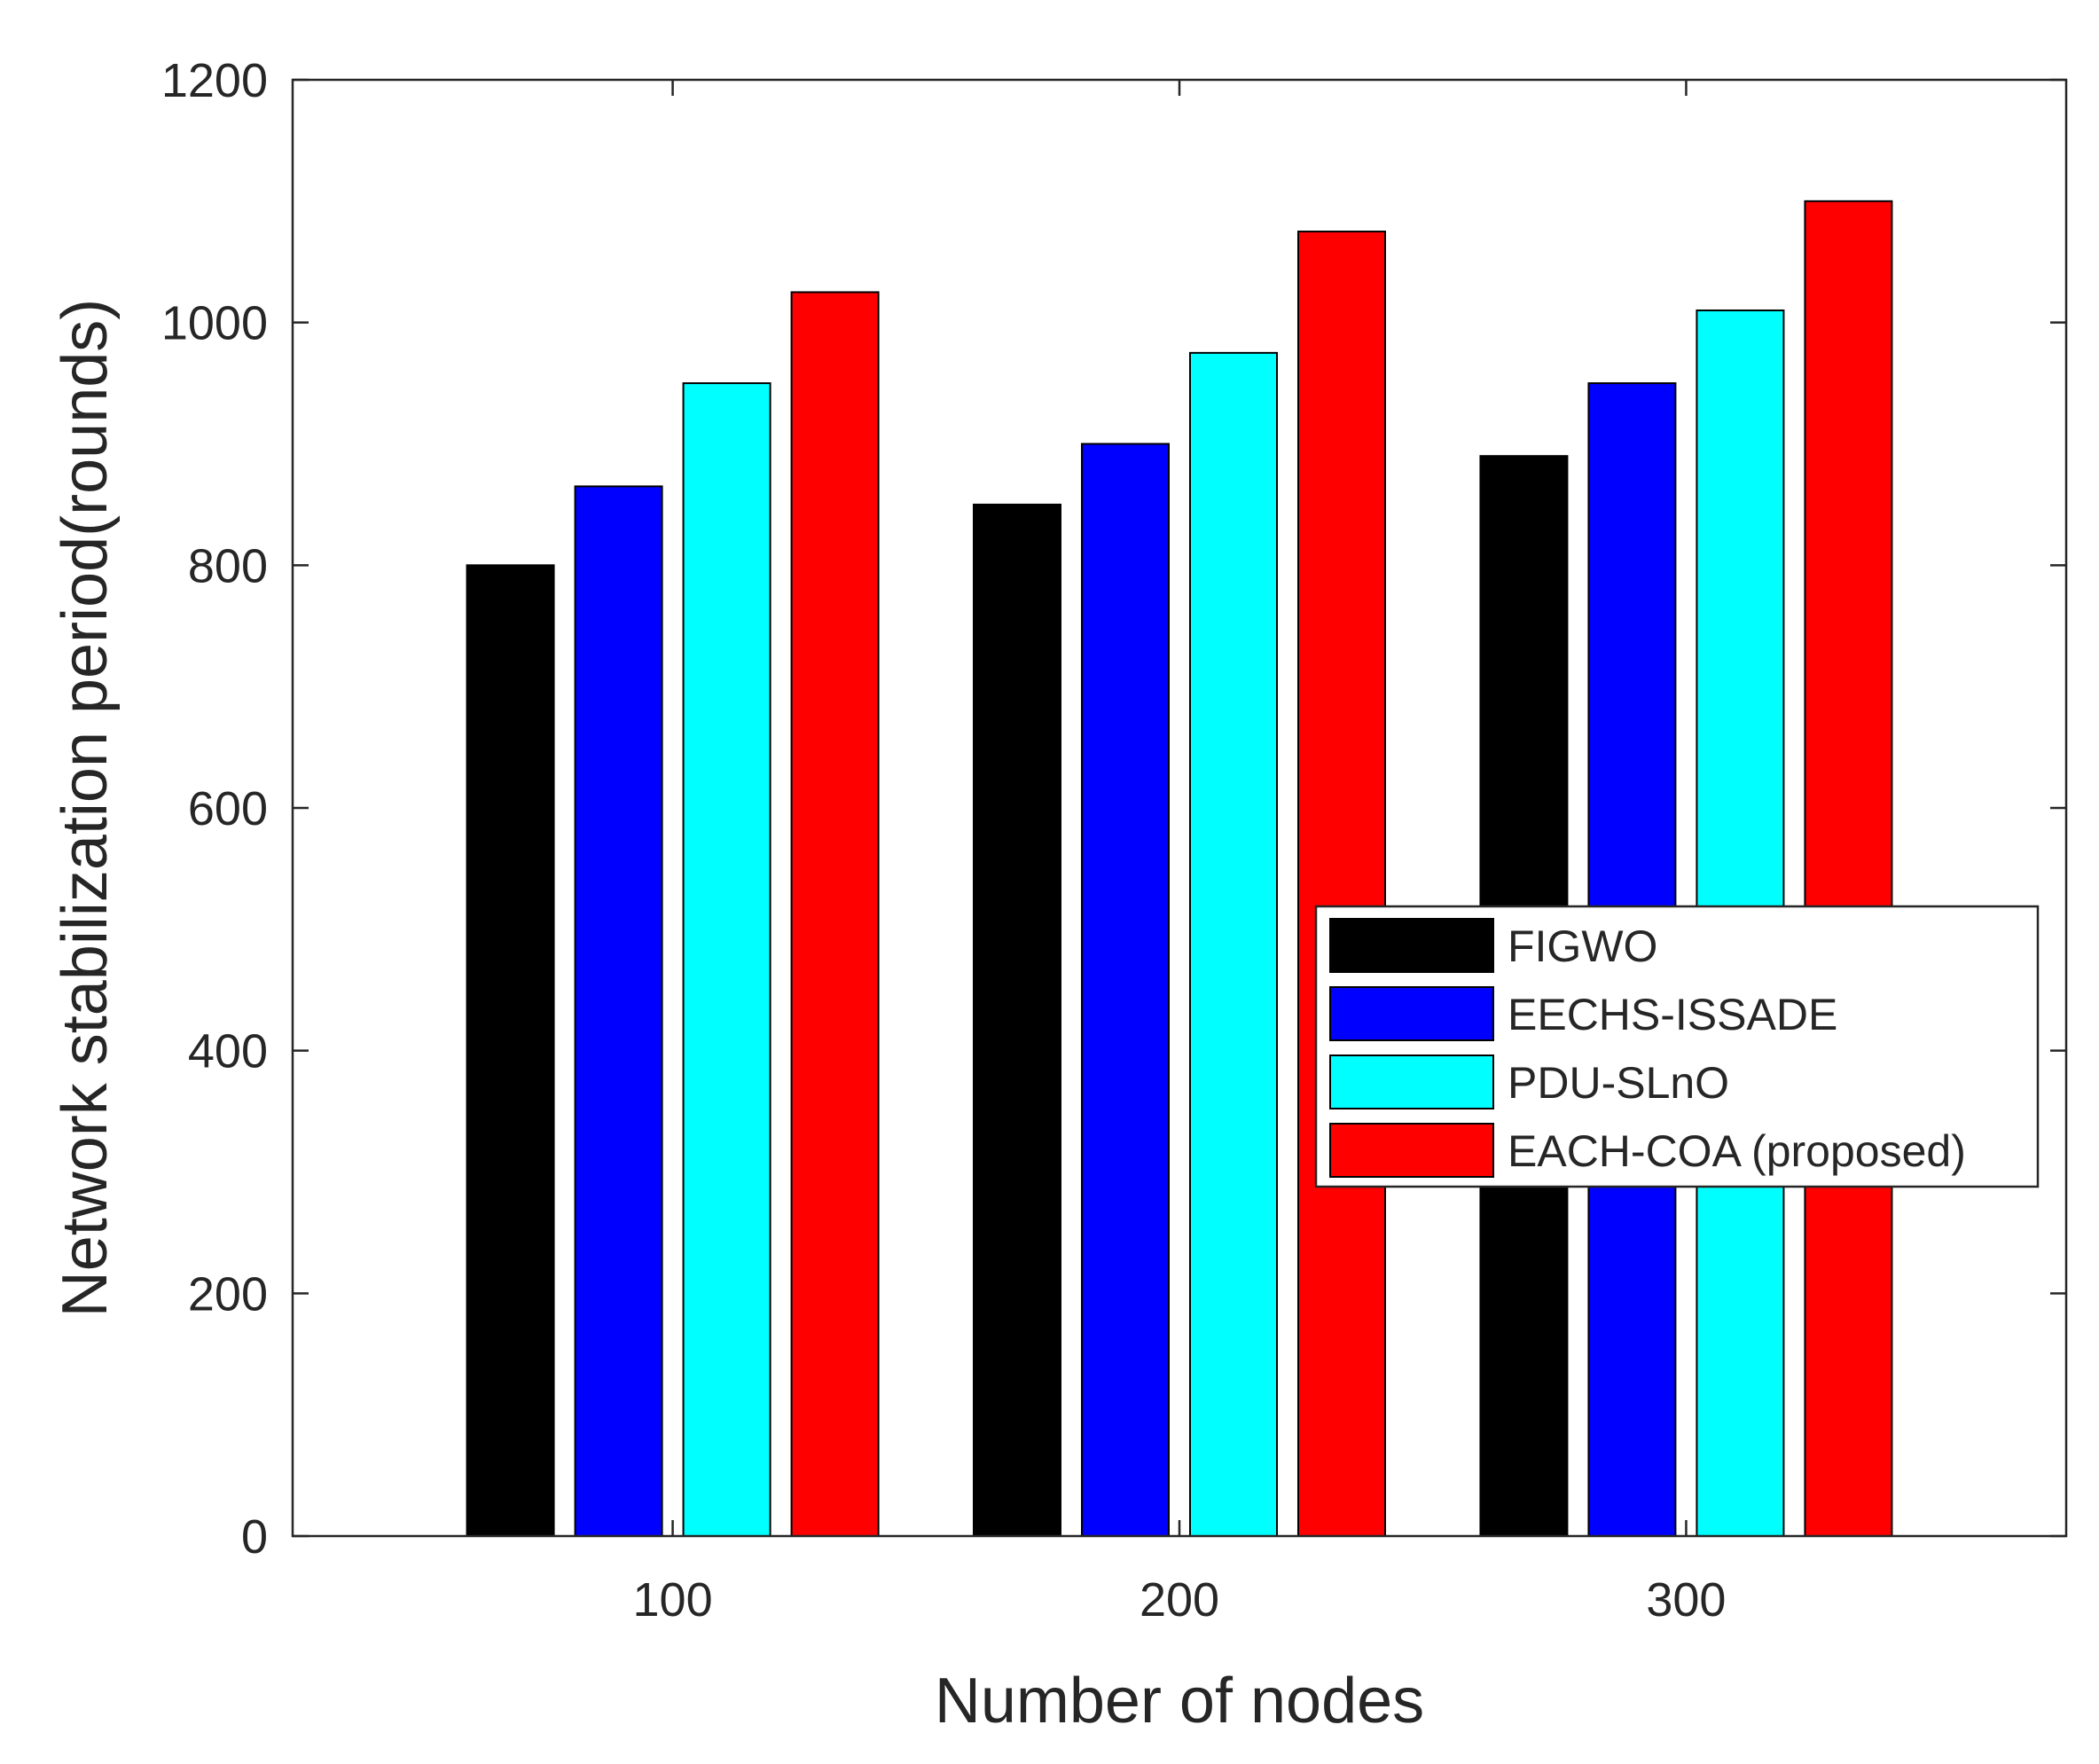  Describe the element at coordinates (1411, 1081) in the screenshot. I see `legend-swatch-pdu-slno` at that location.